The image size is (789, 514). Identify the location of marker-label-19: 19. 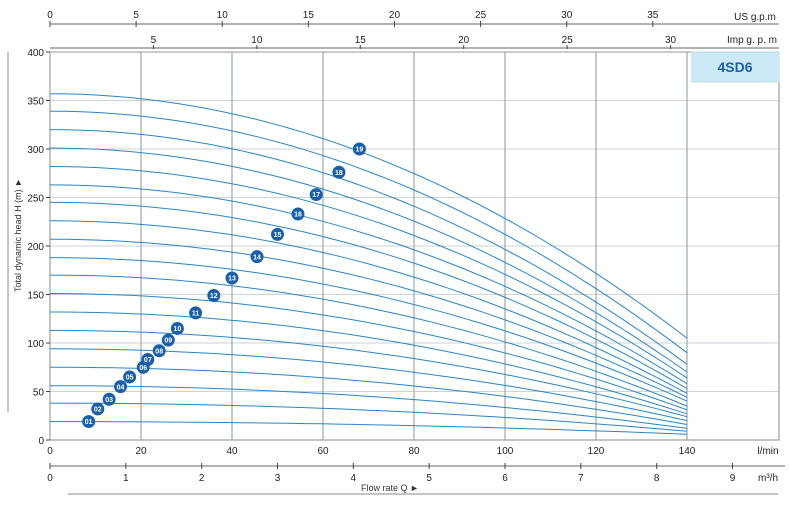
(360, 150).